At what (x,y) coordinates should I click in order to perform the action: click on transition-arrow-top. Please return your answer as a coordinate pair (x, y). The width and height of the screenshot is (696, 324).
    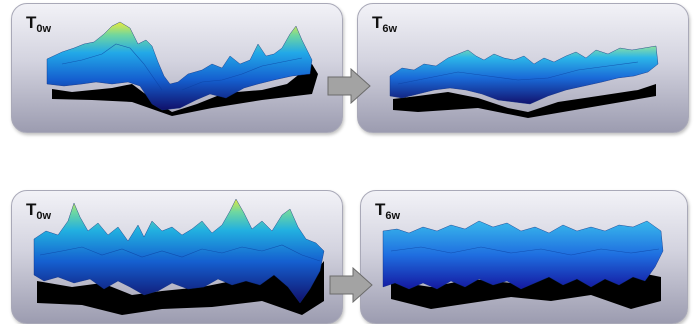
    Looking at the image, I should click on (349, 86).